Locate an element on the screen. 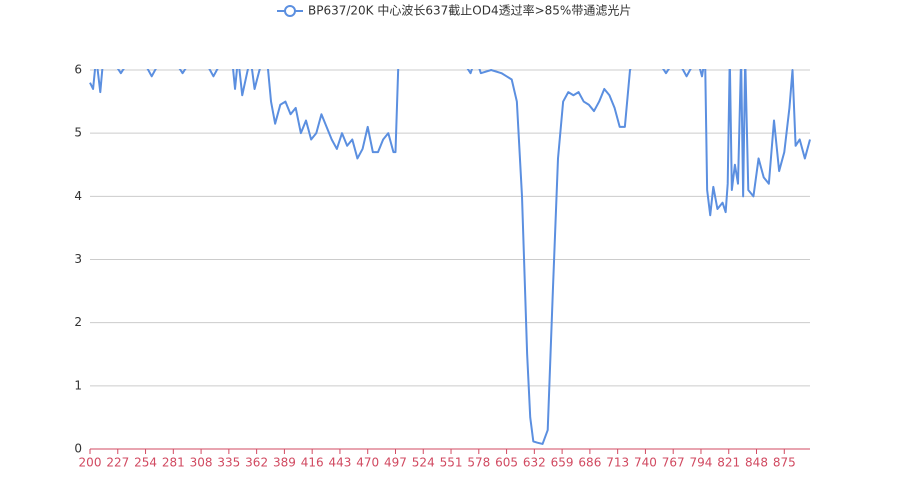 This screenshot has height=500, width=900. x-tick-label: 470 is located at coordinates (367, 463).